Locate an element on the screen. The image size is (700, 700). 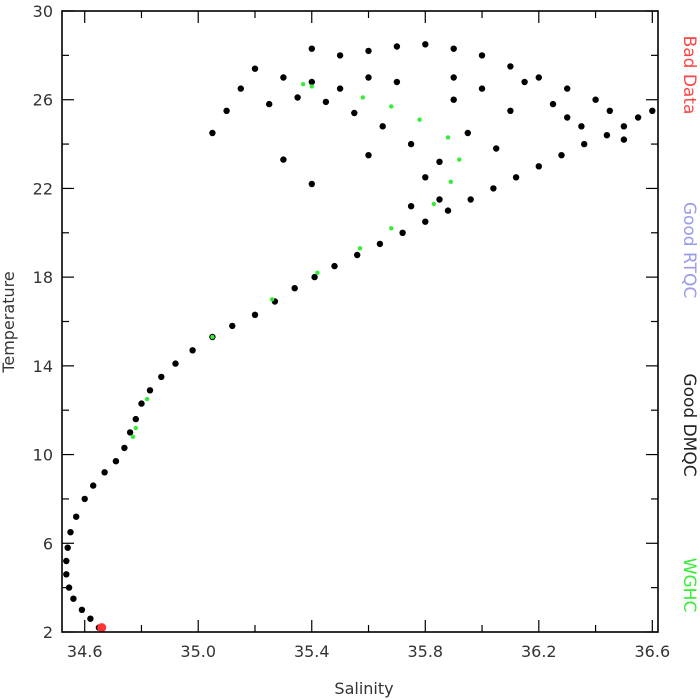
legend-label: Bad Data is located at coordinates (689, 75).